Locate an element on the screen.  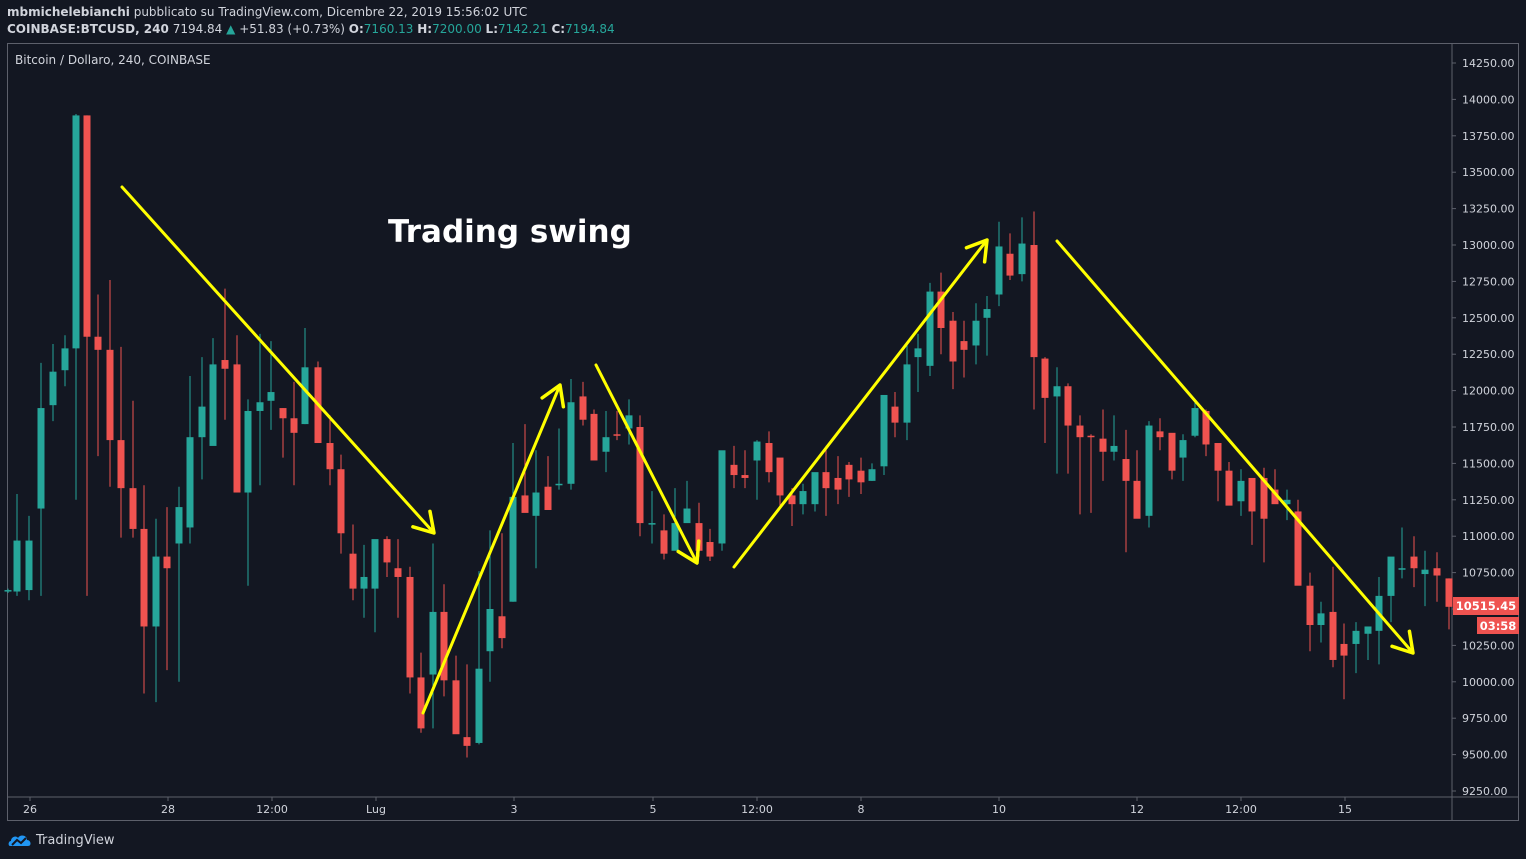
price-tick-label: 11250.00 is located at coordinates (1488, 500).